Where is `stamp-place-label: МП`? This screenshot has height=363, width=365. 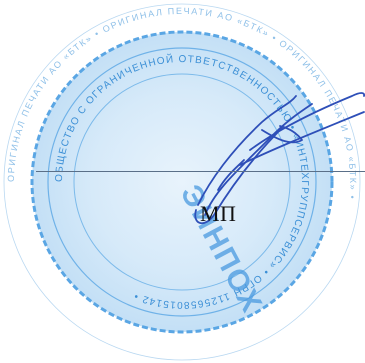 stamp-place-label: МП is located at coordinates (218, 213).